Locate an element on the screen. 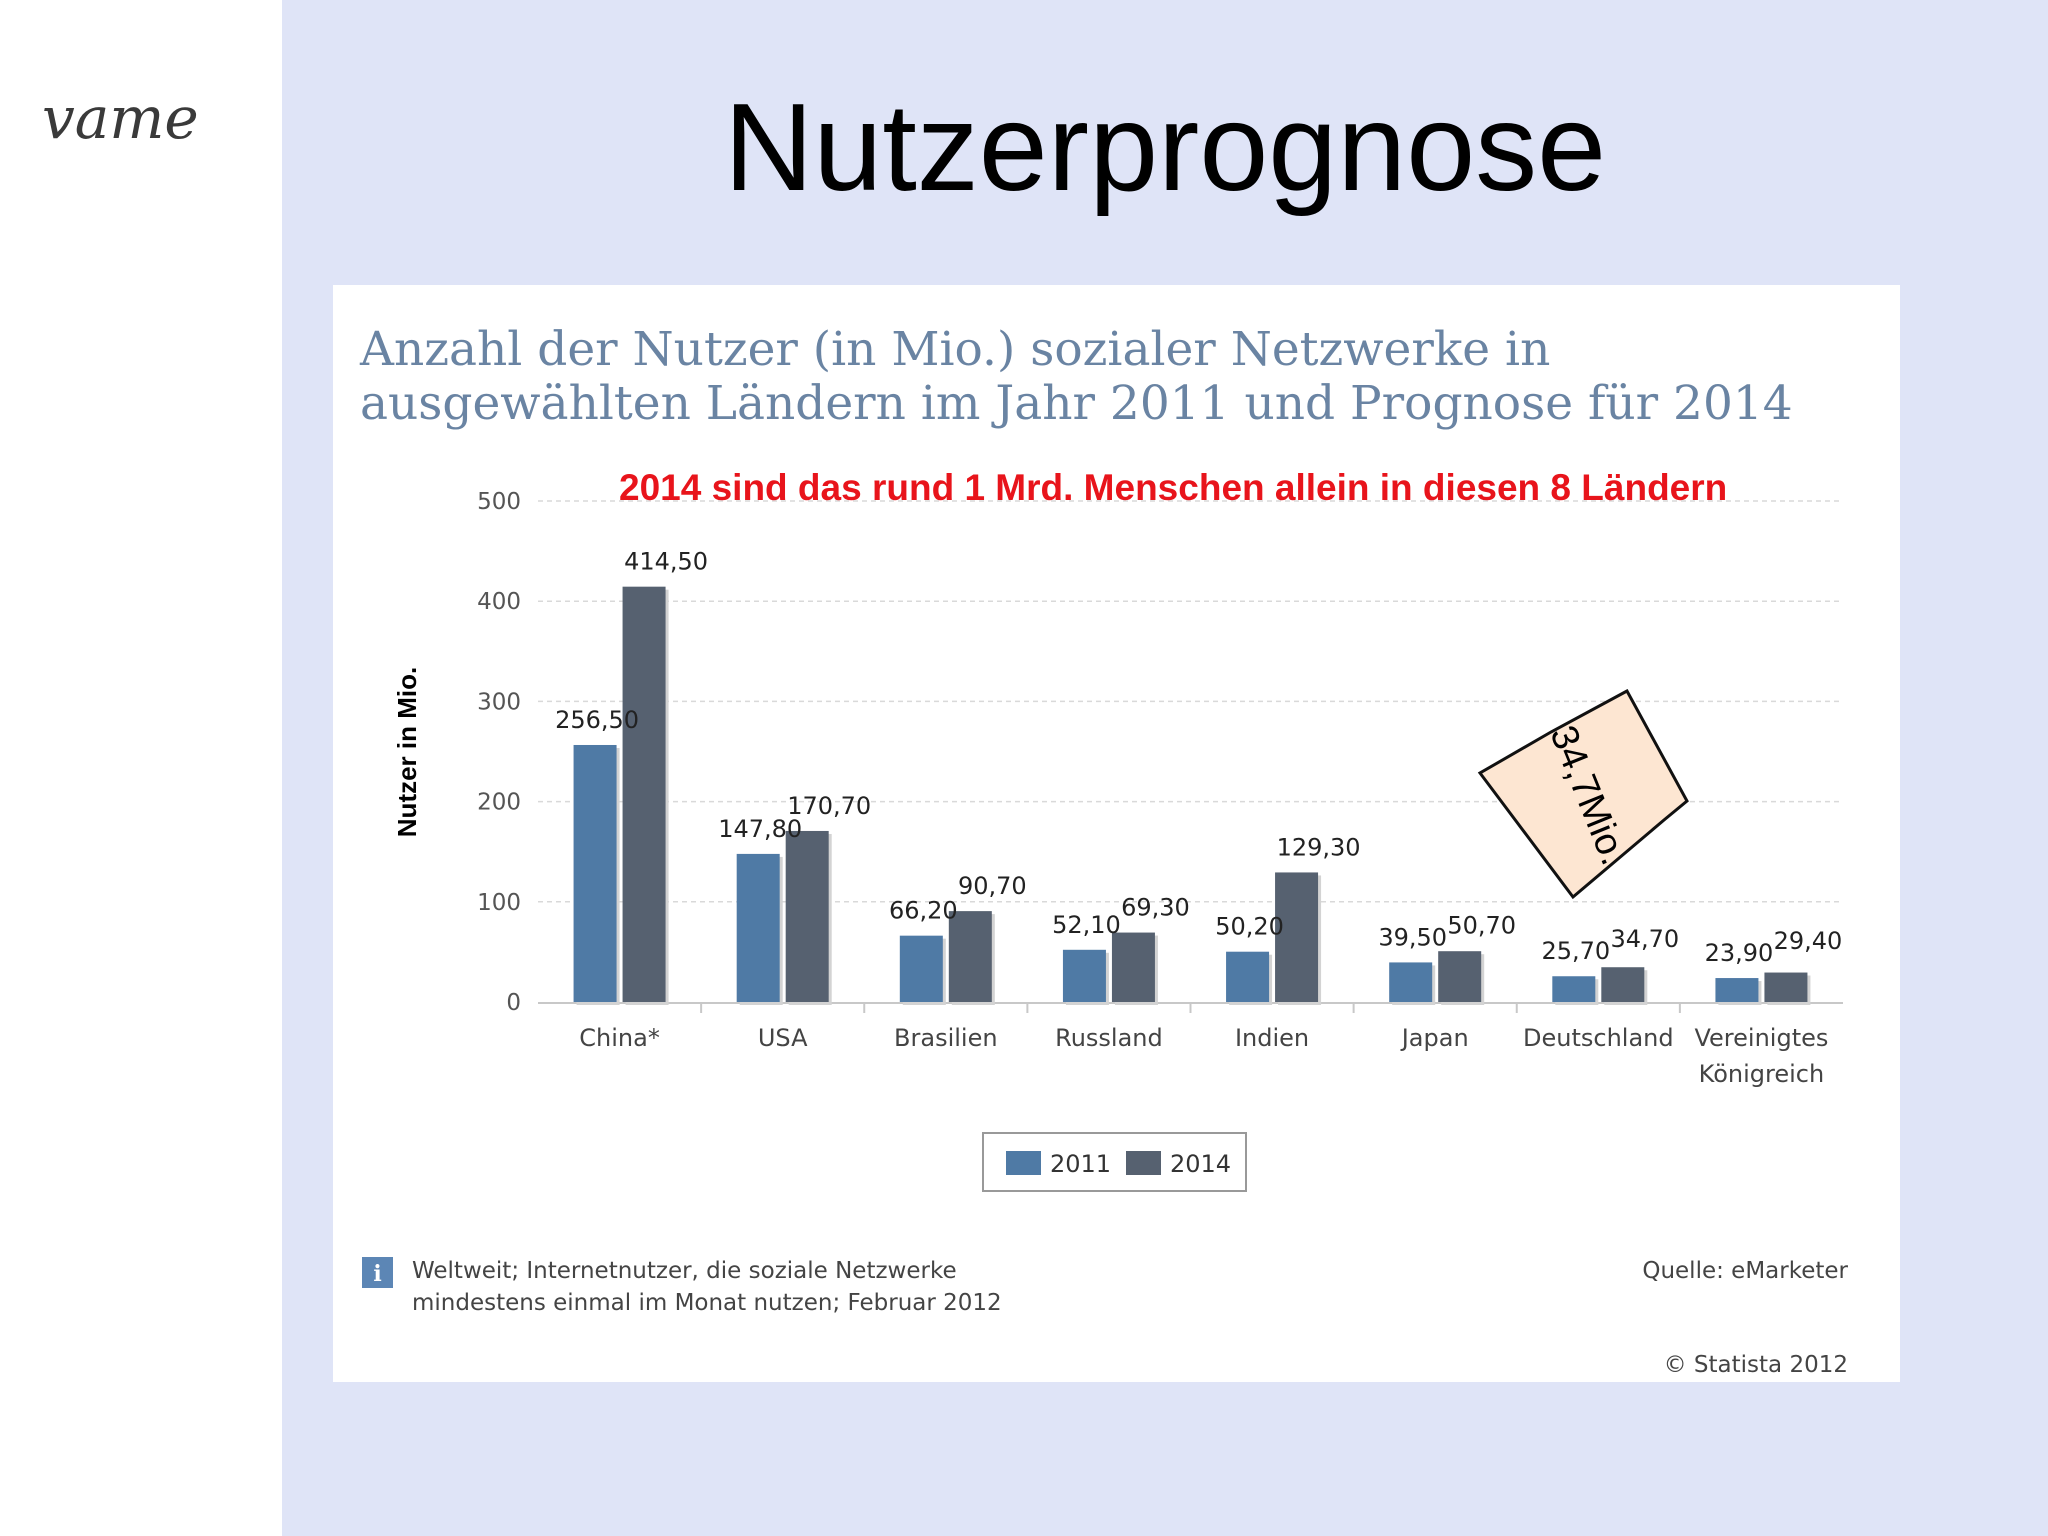  legend-label-2011: 2011 is located at coordinates (1080, 1164).